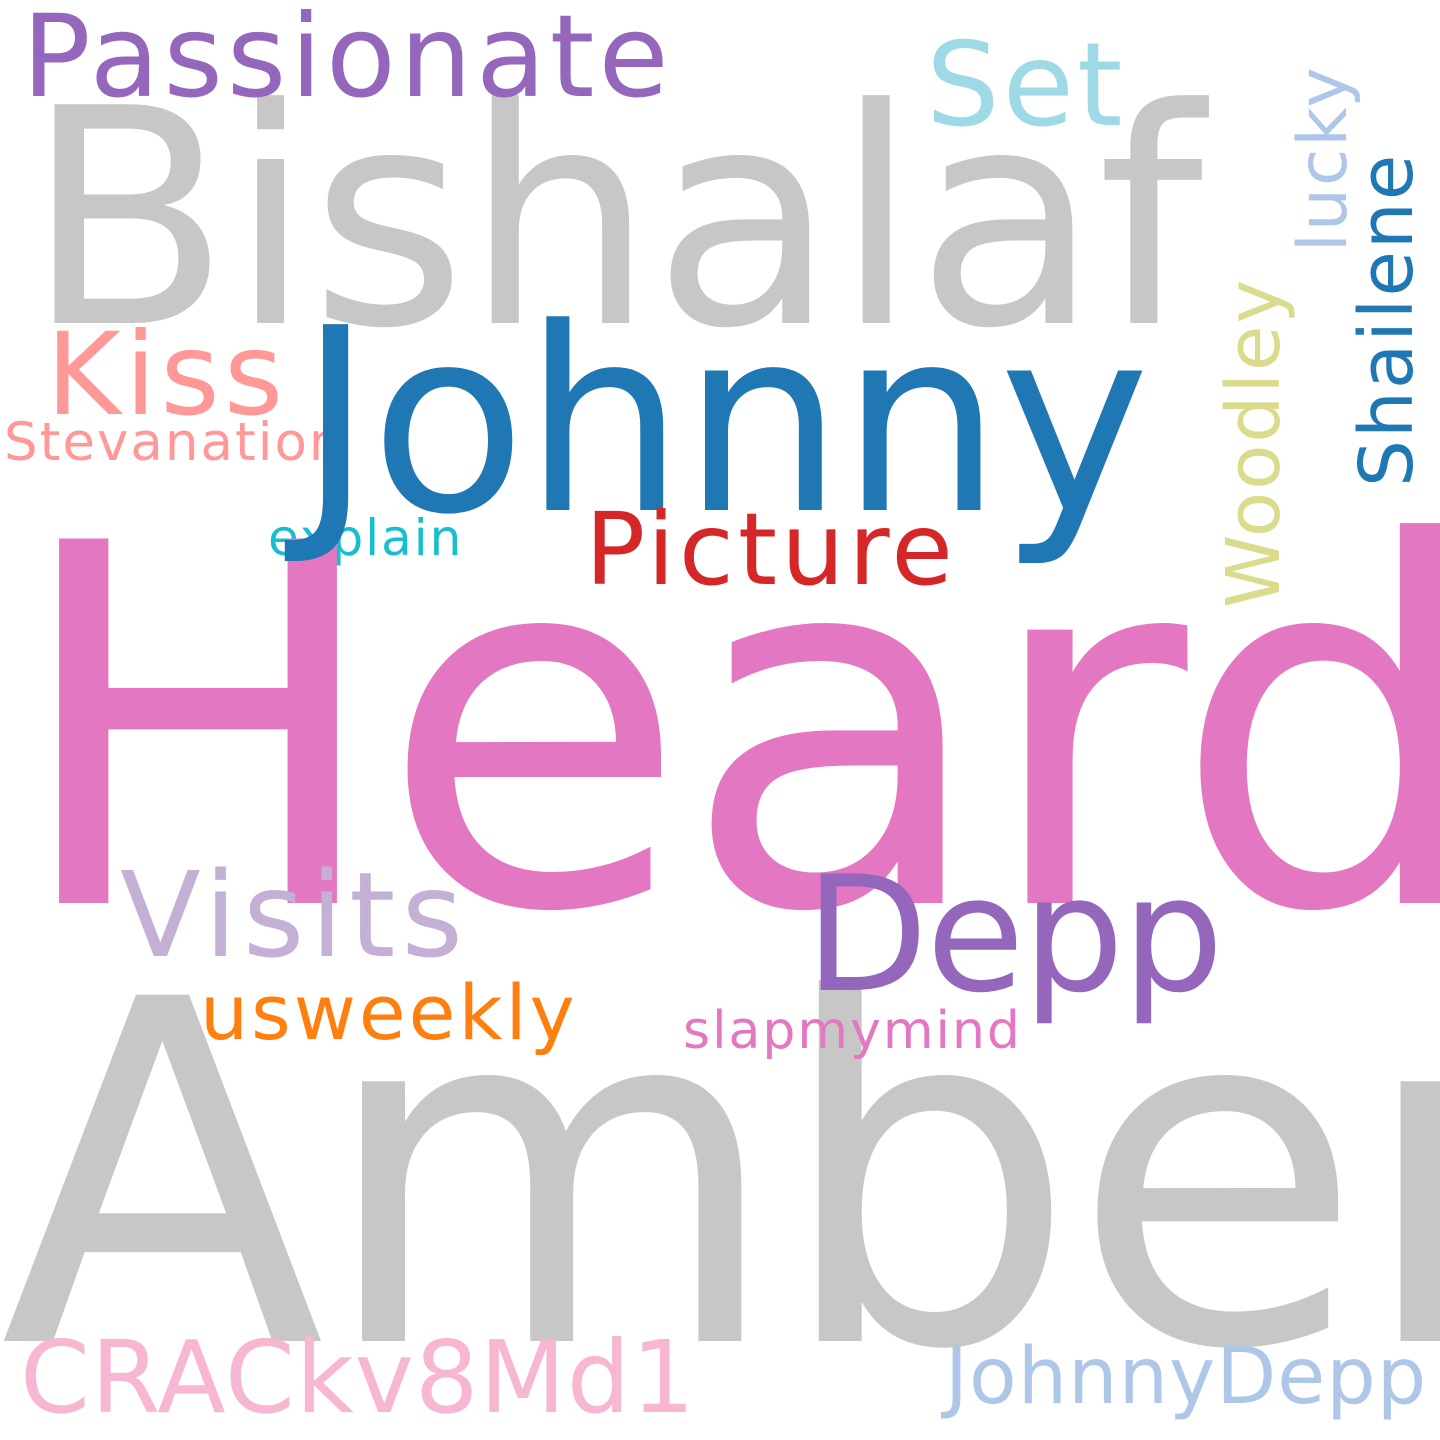 The image size is (1440, 1440). I want to click on word-visits: Visits, so click(294, 915).